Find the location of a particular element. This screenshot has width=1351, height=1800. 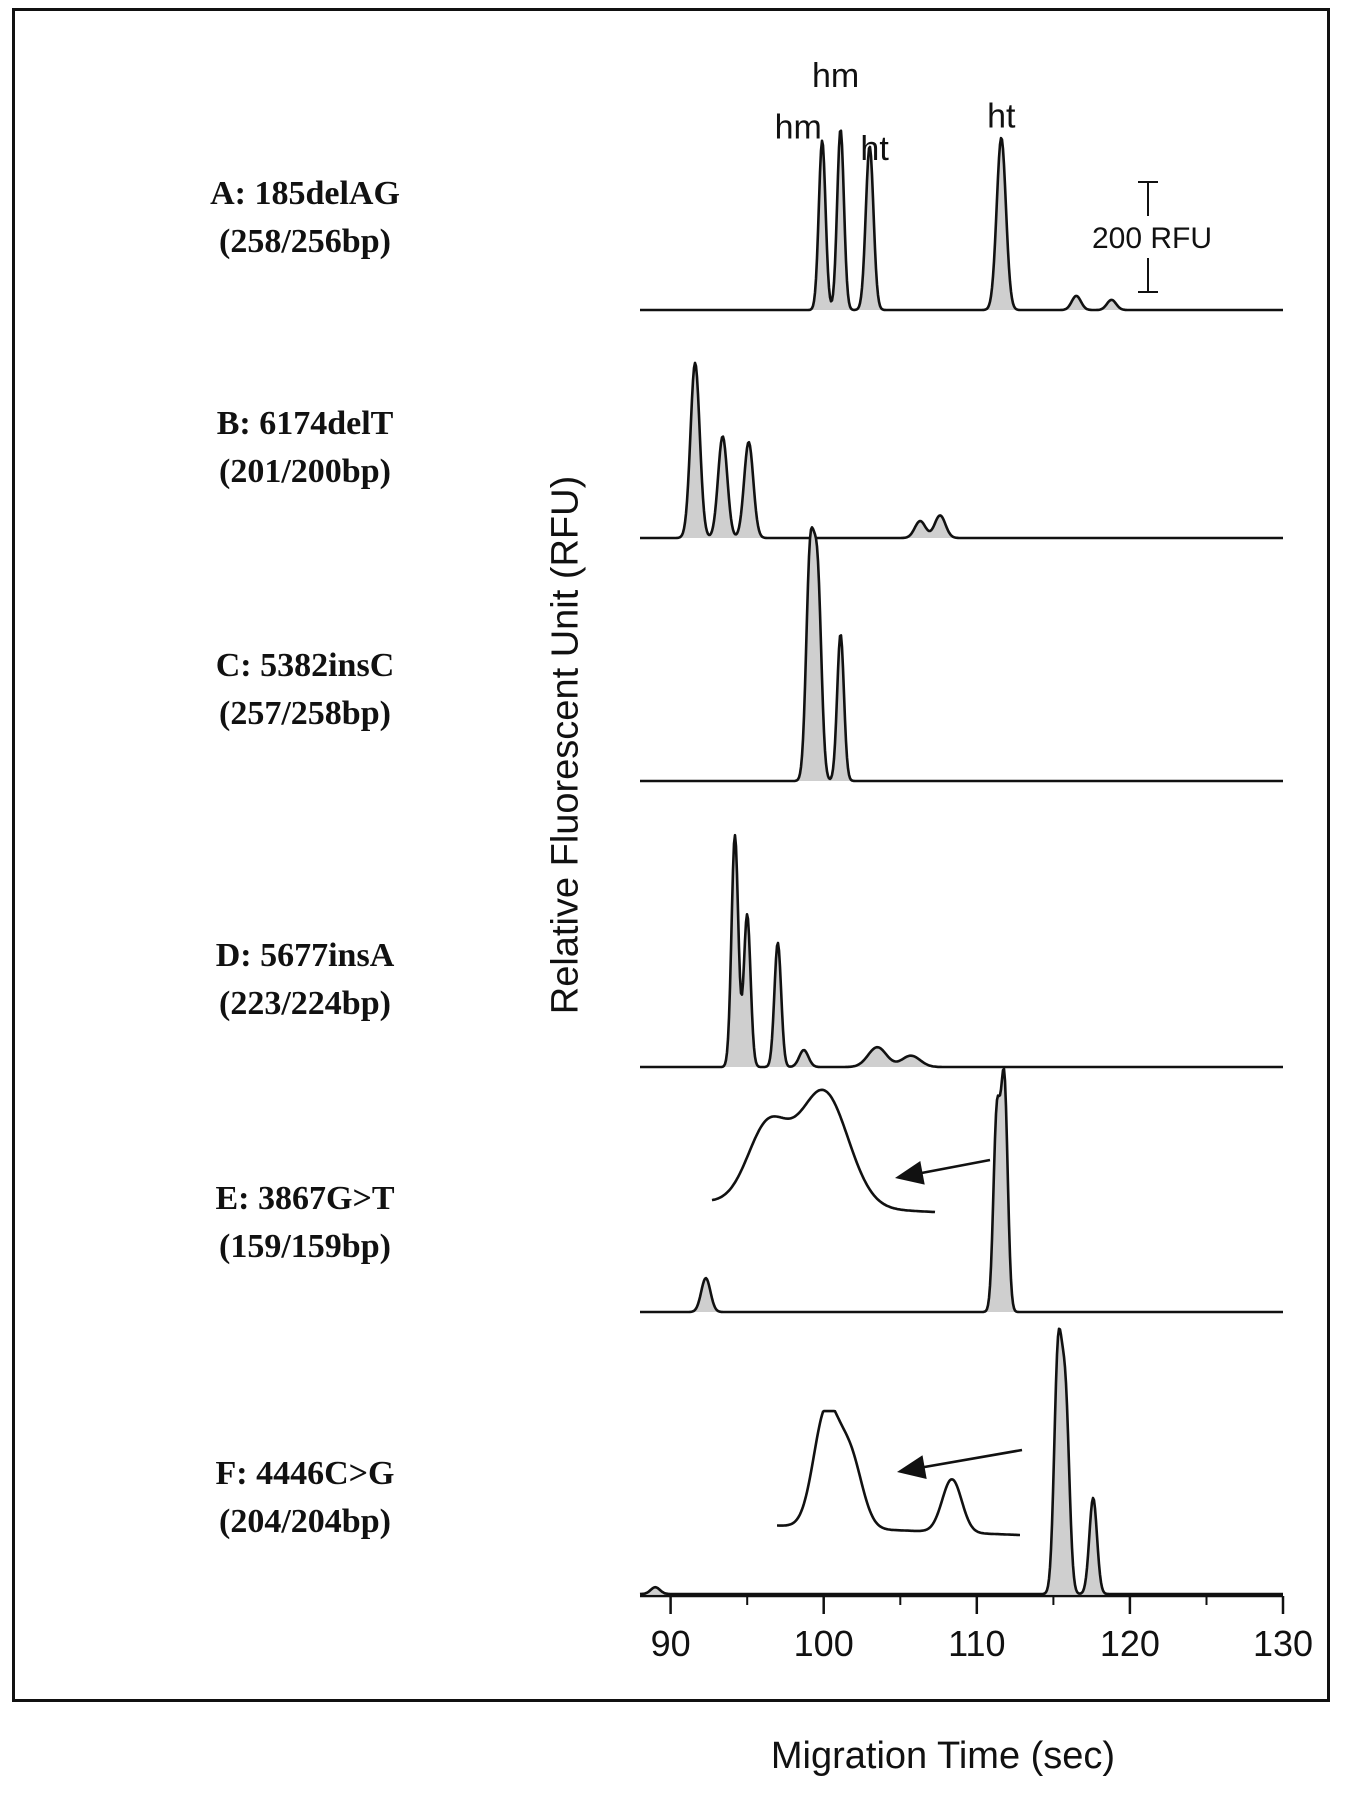

inset-arrow-head-e is located at coordinates (910, 1173).